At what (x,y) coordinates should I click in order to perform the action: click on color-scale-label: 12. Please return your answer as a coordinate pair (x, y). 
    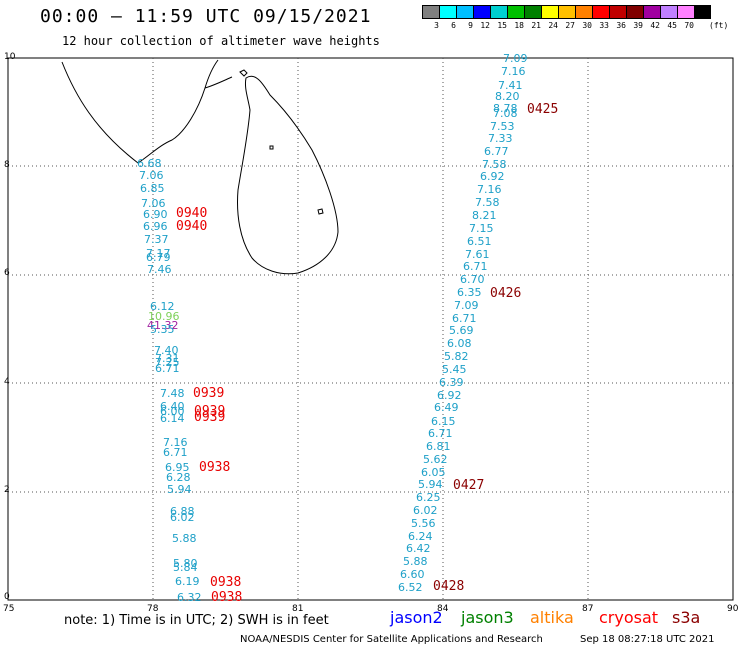
    Looking at the image, I should click on (485, 25).